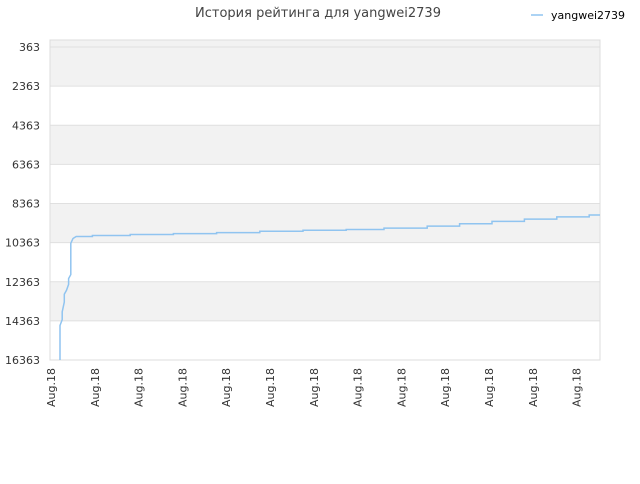 The width and height of the screenshot is (640, 484). What do you see at coordinates (26, 86) in the screenshot?
I see `y-tick-label: 2363` at bounding box center [26, 86].